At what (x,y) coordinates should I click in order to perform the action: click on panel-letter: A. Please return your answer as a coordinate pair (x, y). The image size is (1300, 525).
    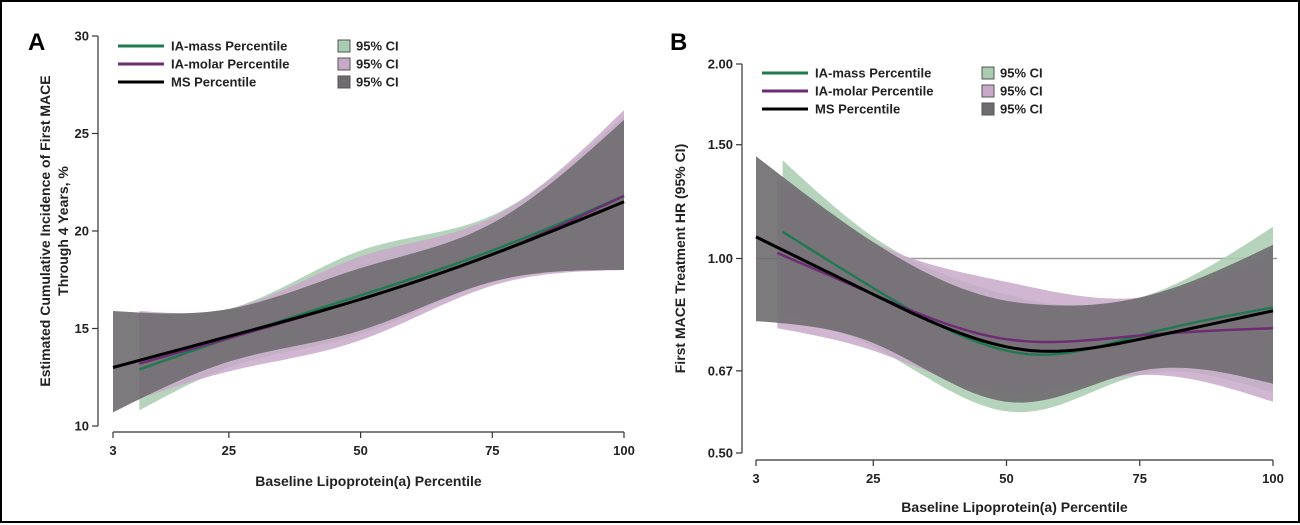
    Looking at the image, I should click on (36, 42).